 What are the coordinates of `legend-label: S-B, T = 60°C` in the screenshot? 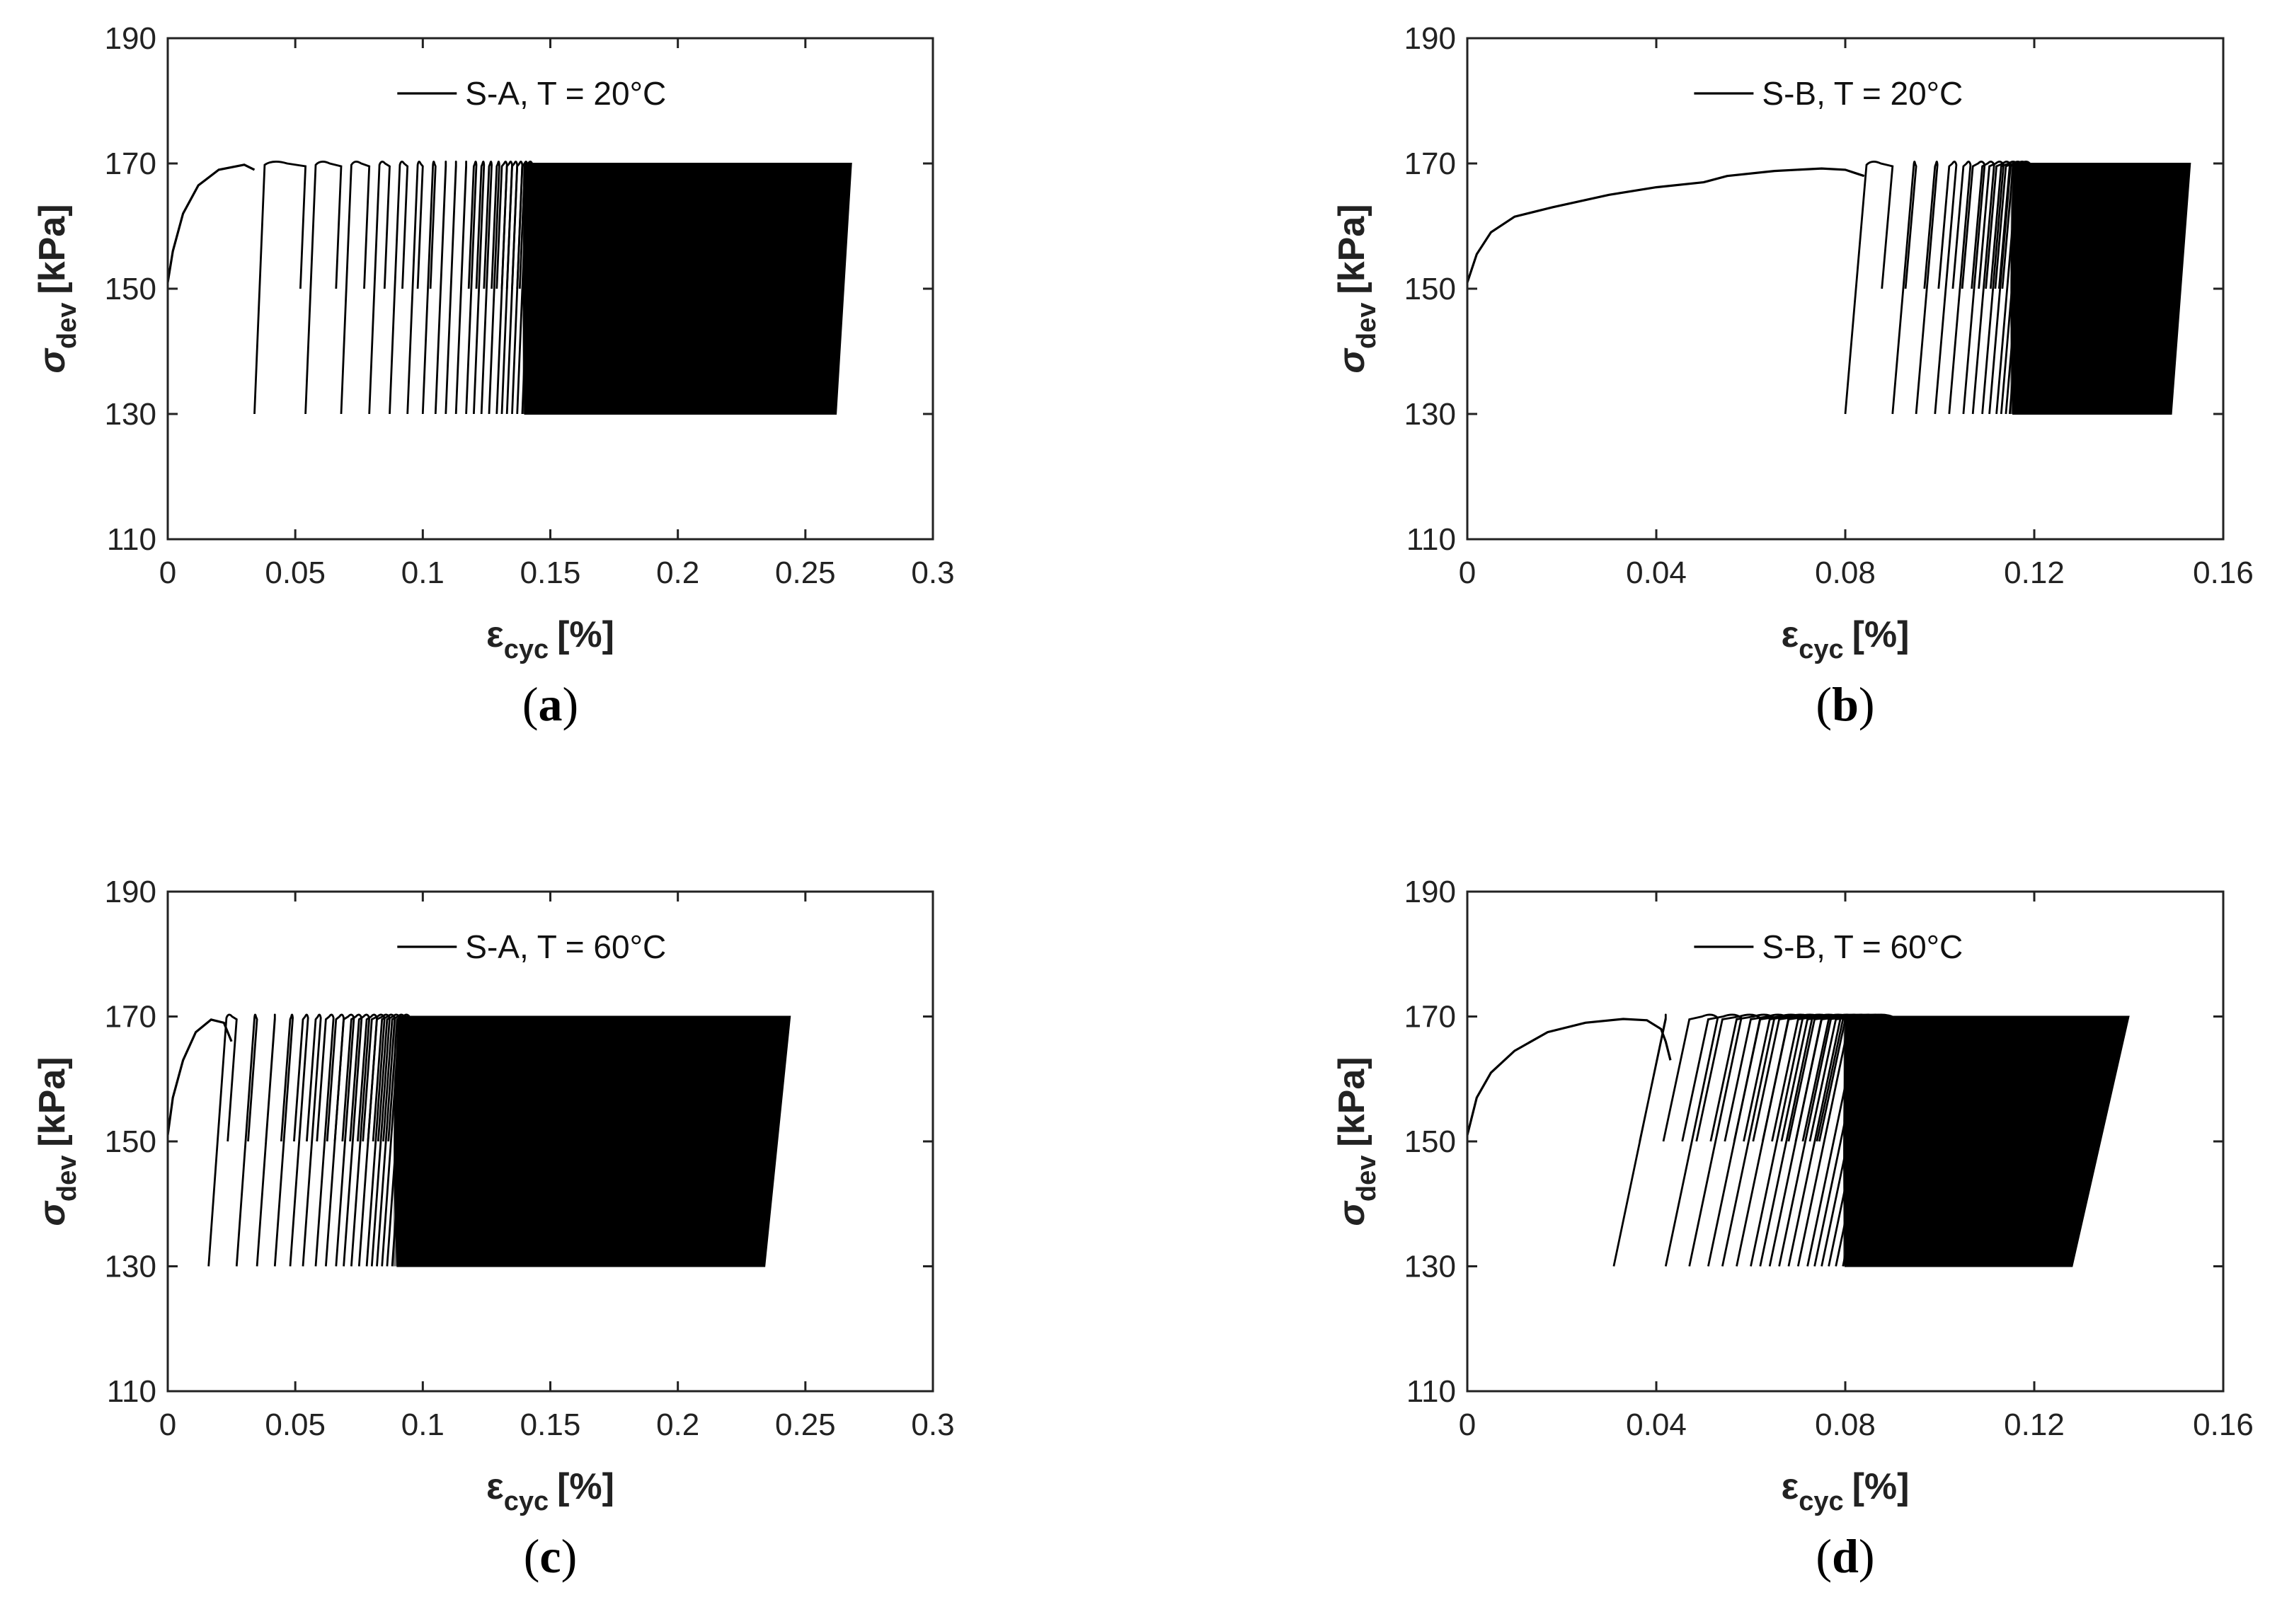 It's located at (1863, 946).